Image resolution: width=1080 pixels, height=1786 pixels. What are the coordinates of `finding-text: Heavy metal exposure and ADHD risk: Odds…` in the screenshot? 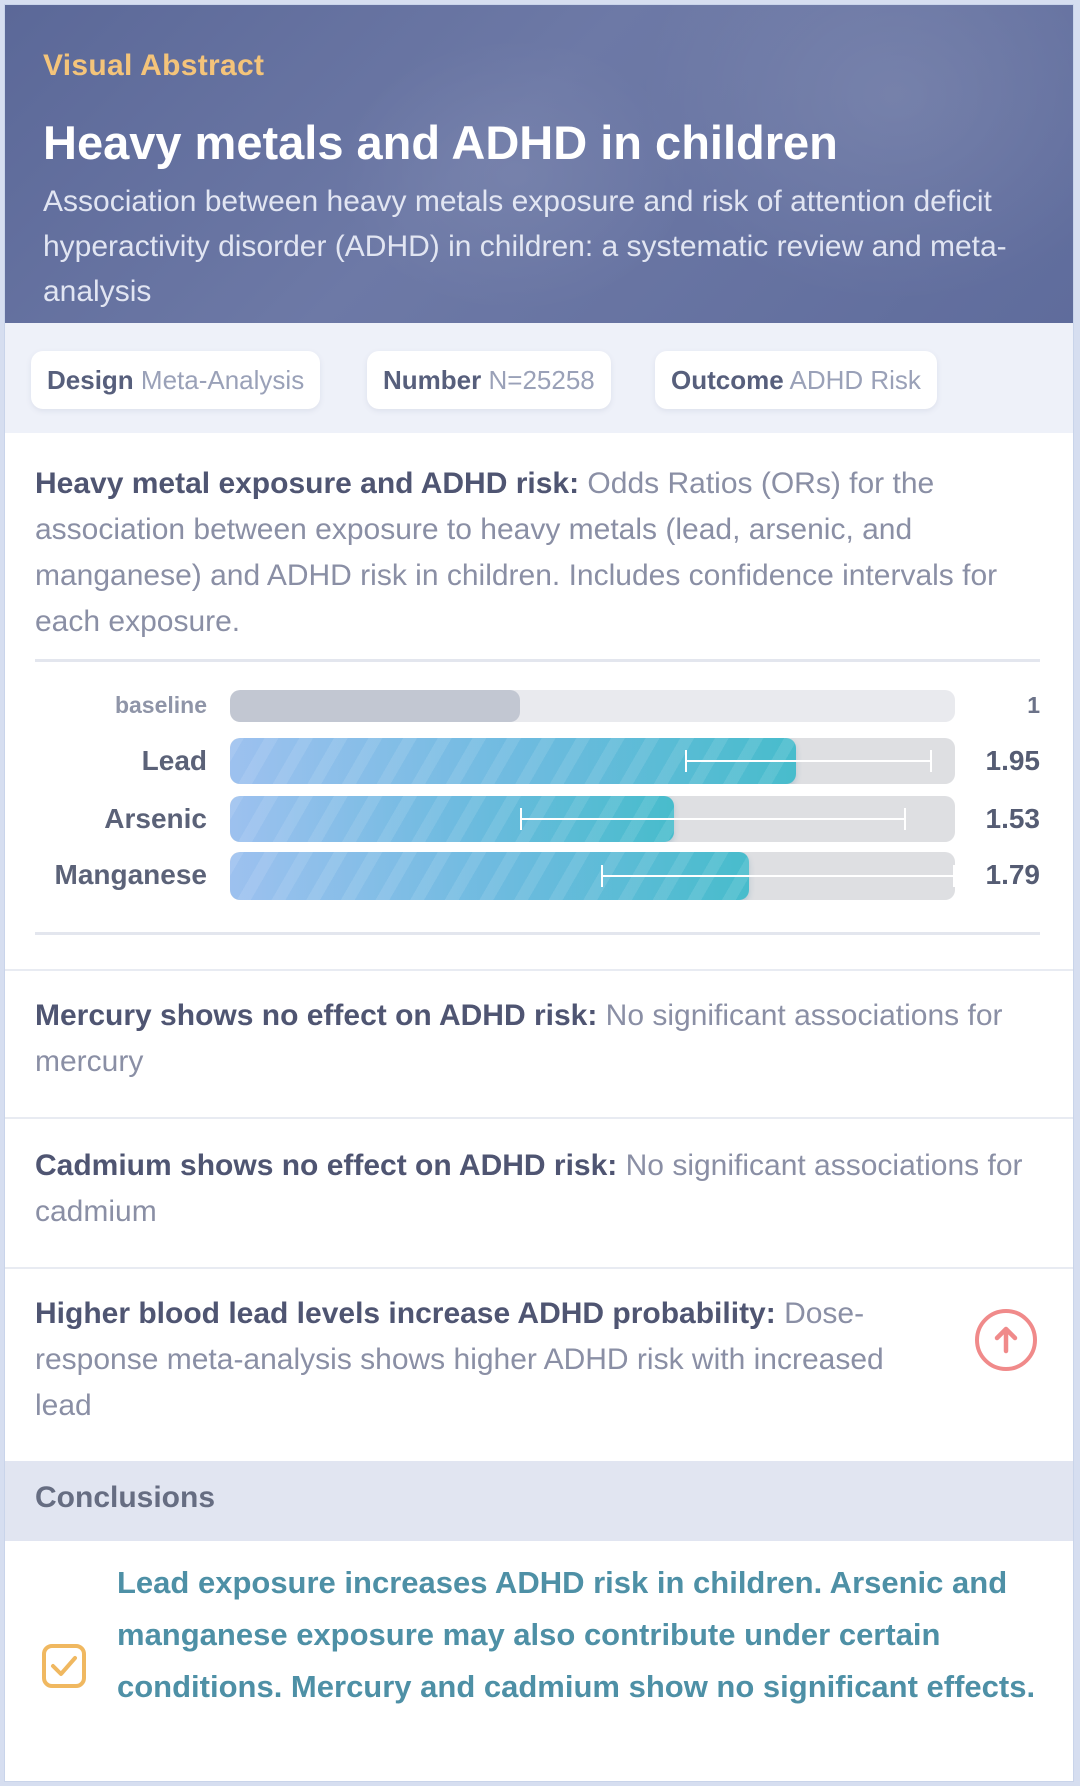 It's located at (535, 553).